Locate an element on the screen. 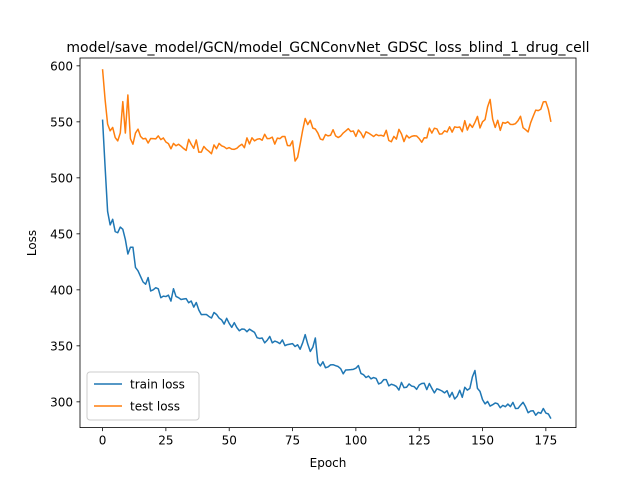 The width and height of the screenshot is (640, 484). legend-label-test-loss: test loss is located at coordinates (155, 407).